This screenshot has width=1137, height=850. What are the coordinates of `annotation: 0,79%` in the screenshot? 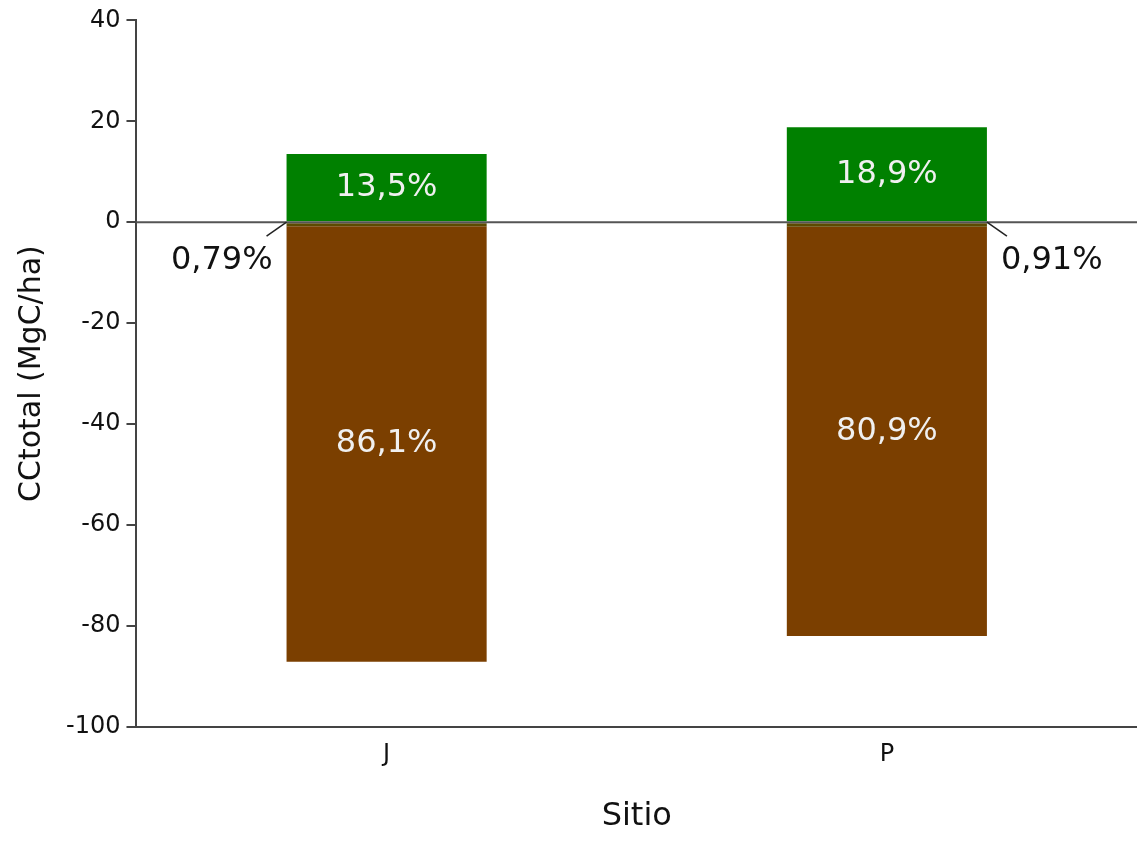 It's located at (221, 257).